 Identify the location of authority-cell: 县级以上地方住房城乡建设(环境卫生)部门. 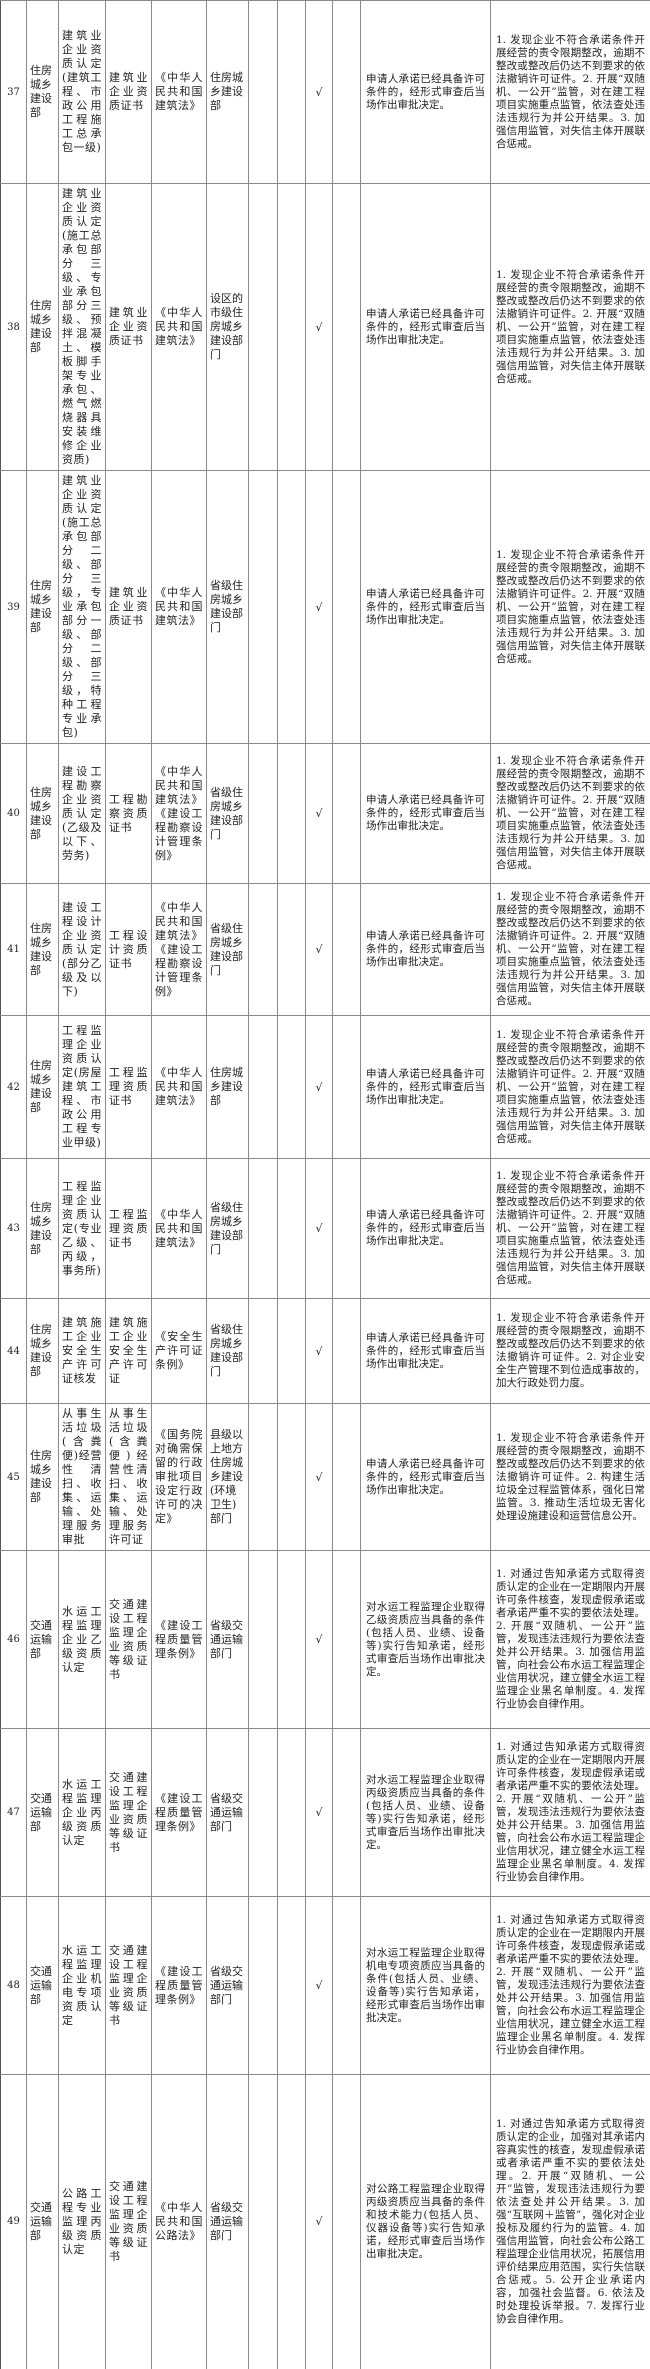
(228, 1477).